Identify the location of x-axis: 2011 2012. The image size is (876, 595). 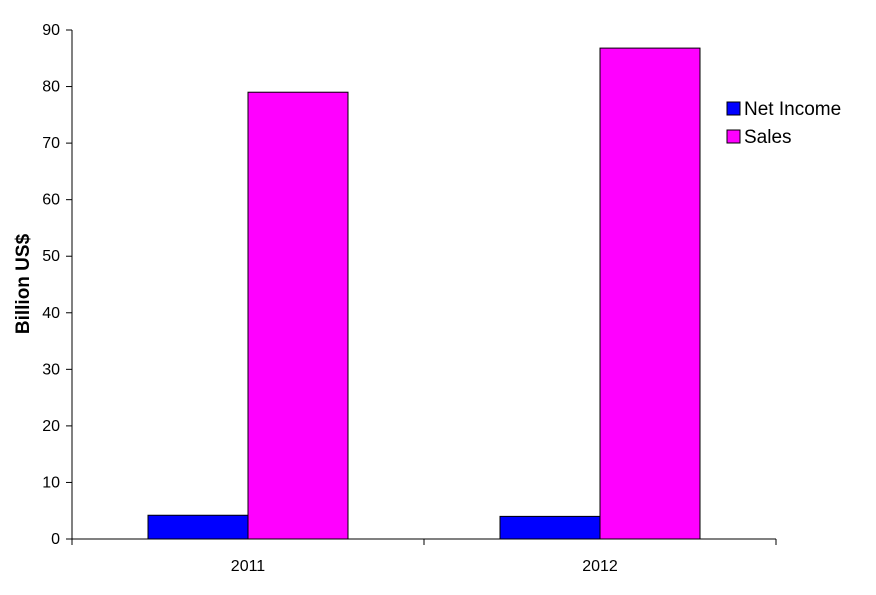
(424, 556).